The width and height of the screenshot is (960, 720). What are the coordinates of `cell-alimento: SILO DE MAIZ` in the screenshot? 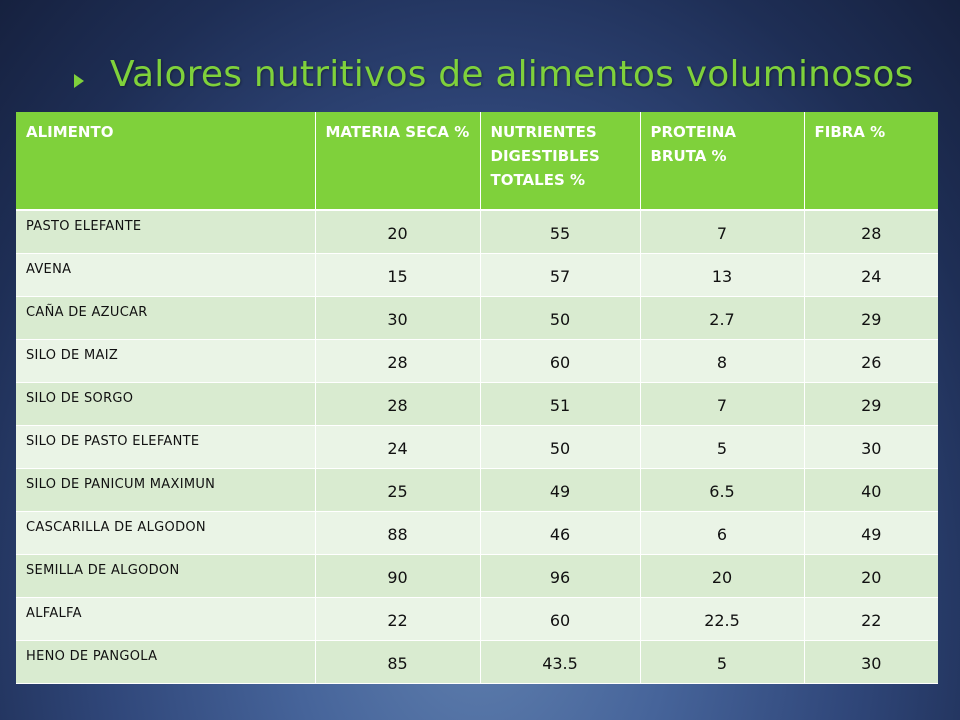 It's located at (166, 361).